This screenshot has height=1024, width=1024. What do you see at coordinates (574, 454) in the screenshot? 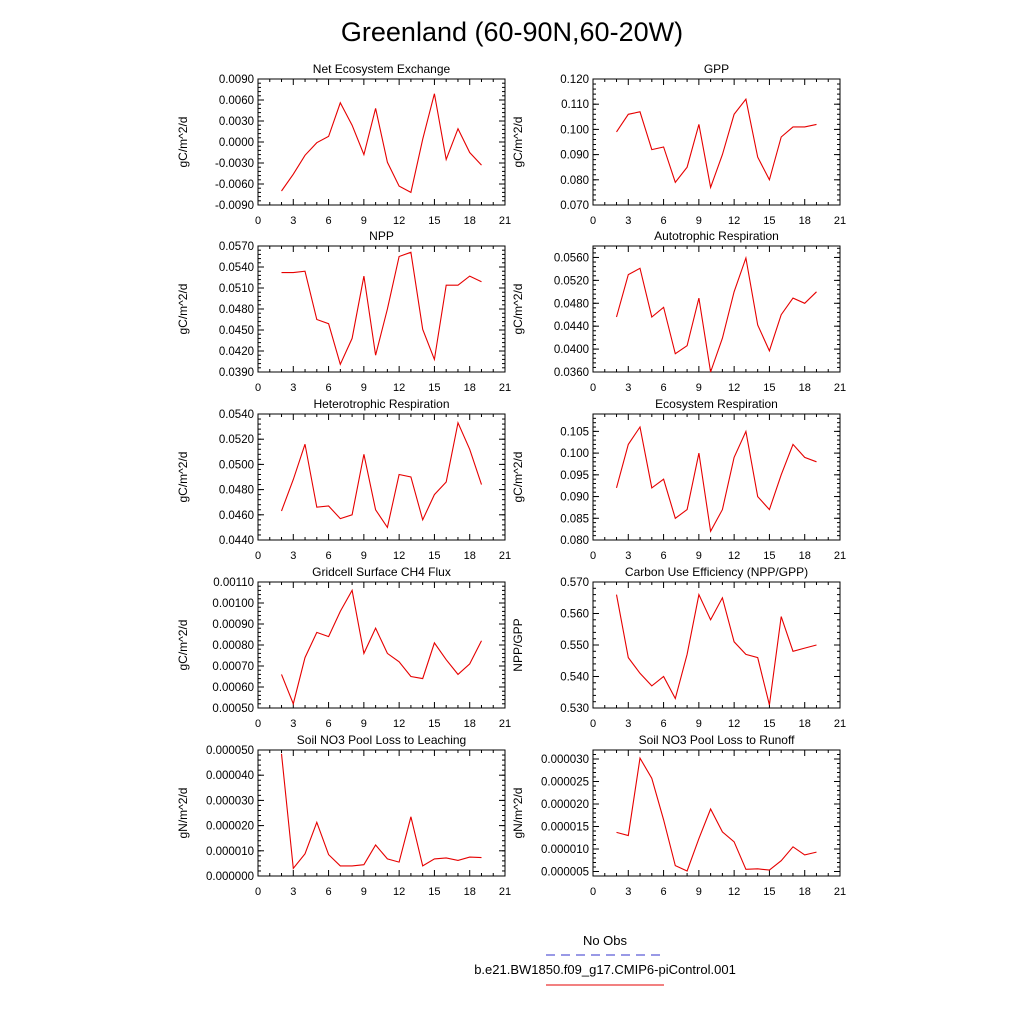
I see `y-tick-label: 0.100` at bounding box center [574, 454].